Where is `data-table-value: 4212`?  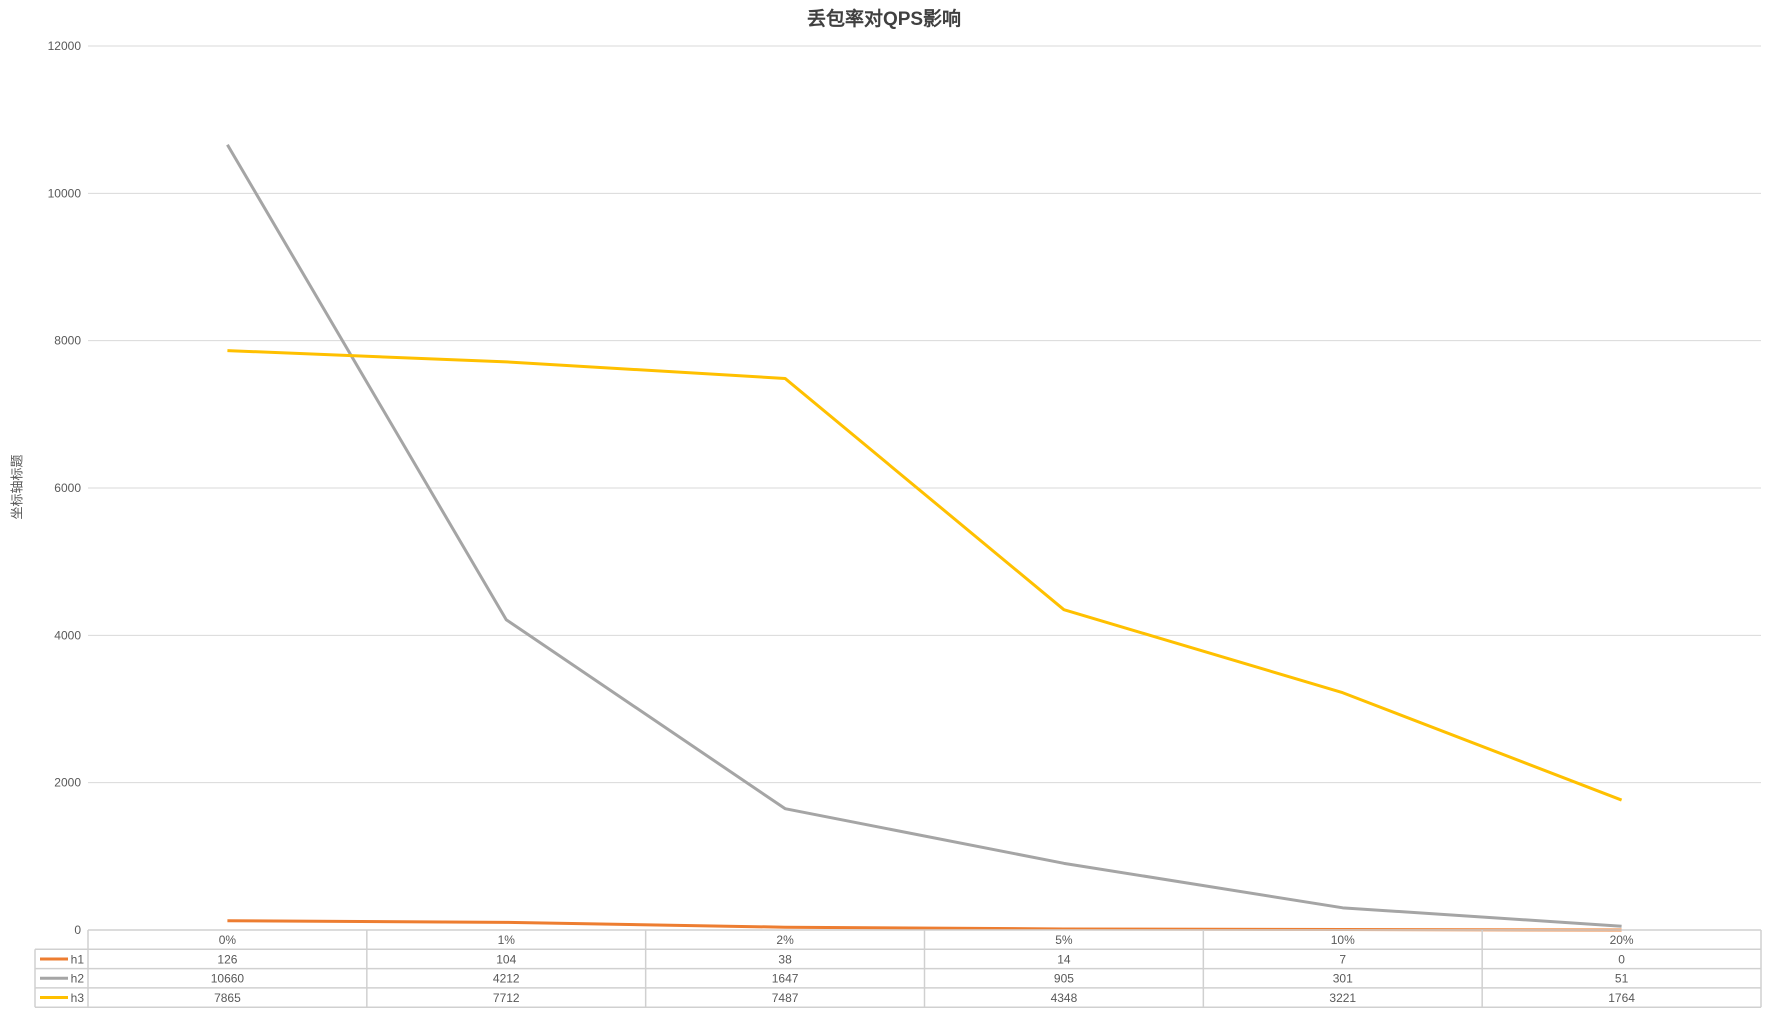
data-table-value: 4212 is located at coordinates (506, 979).